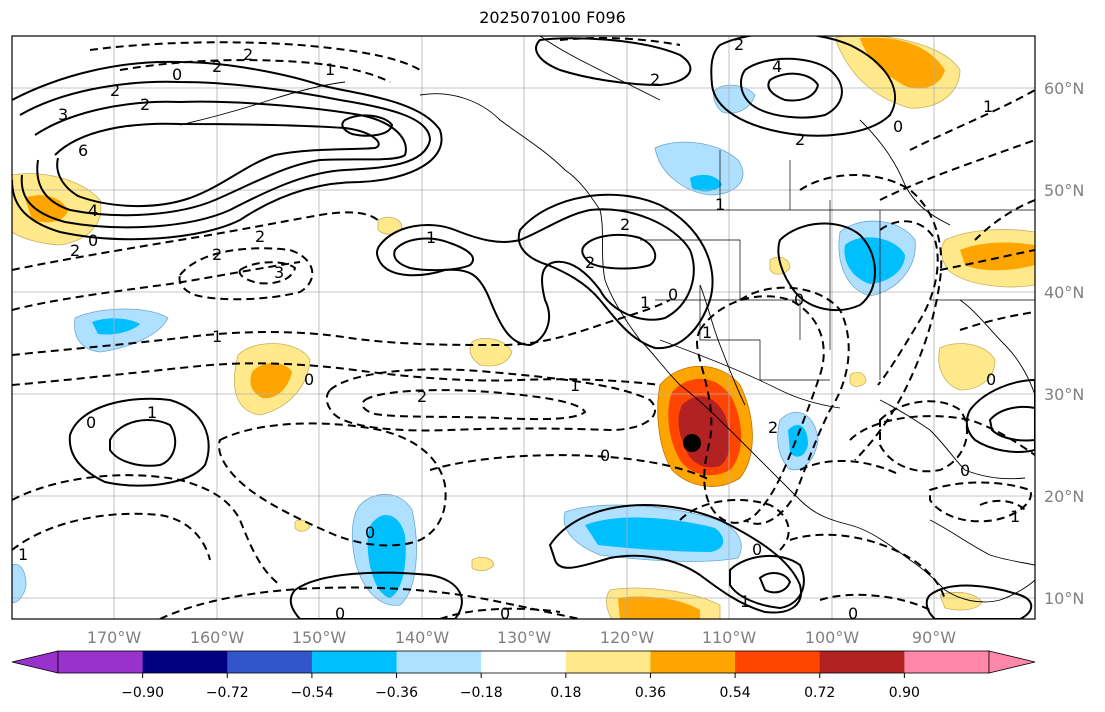  What do you see at coordinates (1064, 394) in the screenshot?
I see `lat-label: 30°N` at bounding box center [1064, 394].